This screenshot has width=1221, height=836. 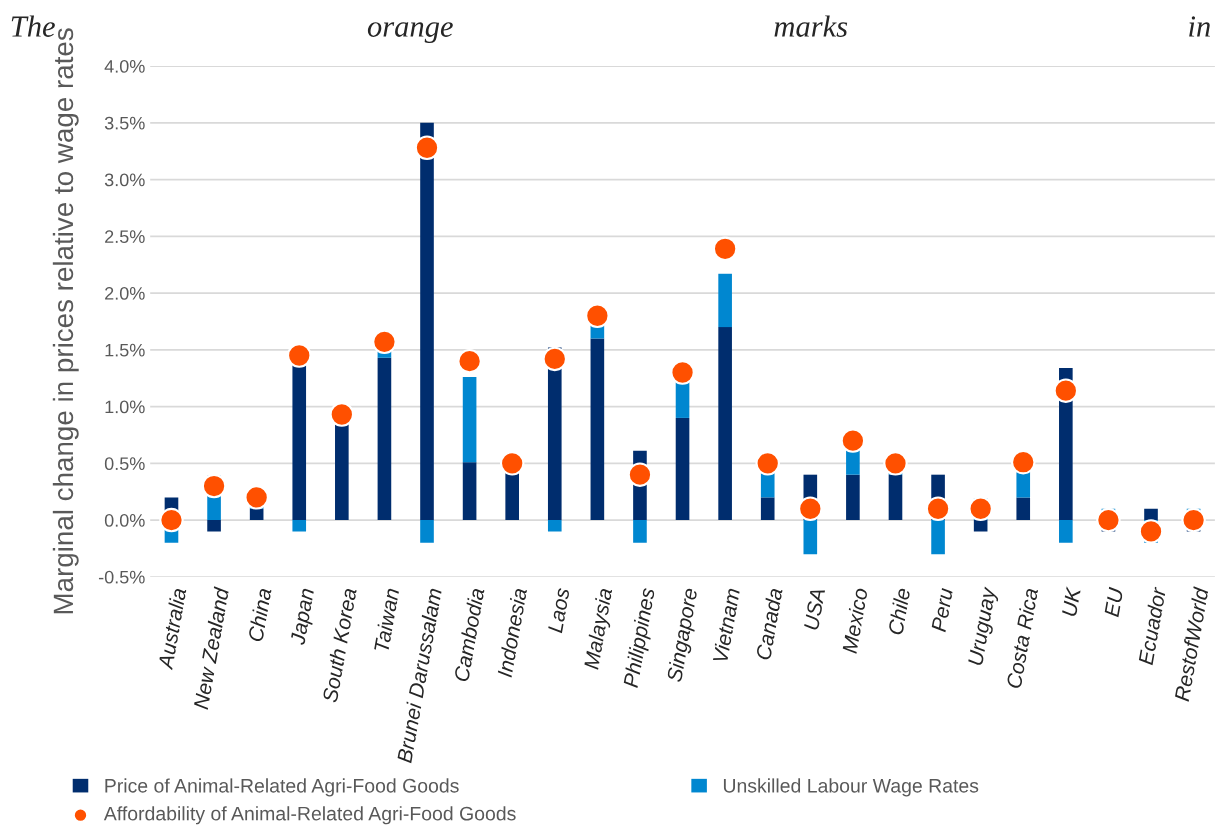 I want to click on x-tick-label: EU, so click(x=1114, y=602).